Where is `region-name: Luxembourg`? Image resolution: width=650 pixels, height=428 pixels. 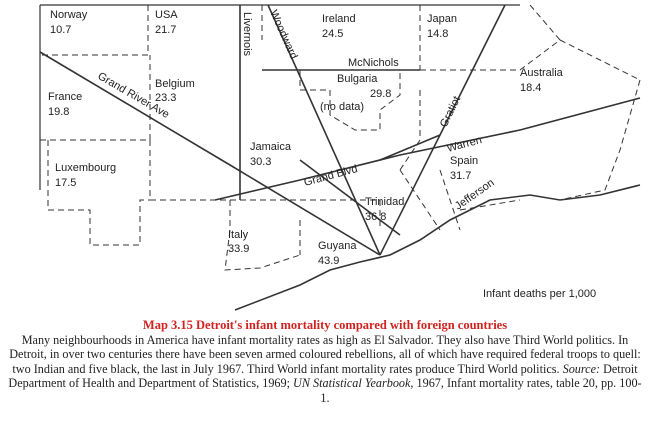 region-name: Luxembourg is located at coordinates (85, 168).